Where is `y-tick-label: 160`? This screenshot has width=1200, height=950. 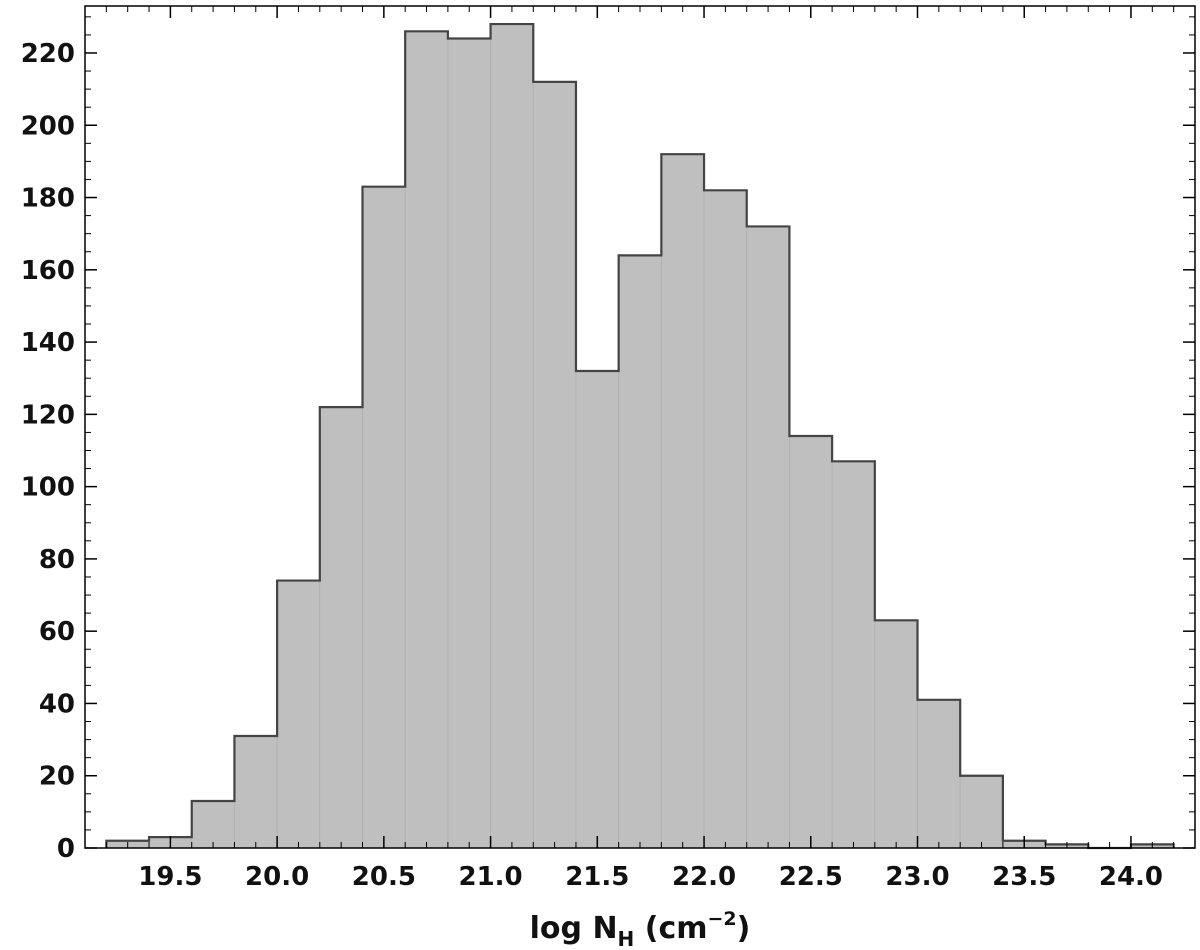
y-tick-label: 160 is located at coordinates (48, 271).